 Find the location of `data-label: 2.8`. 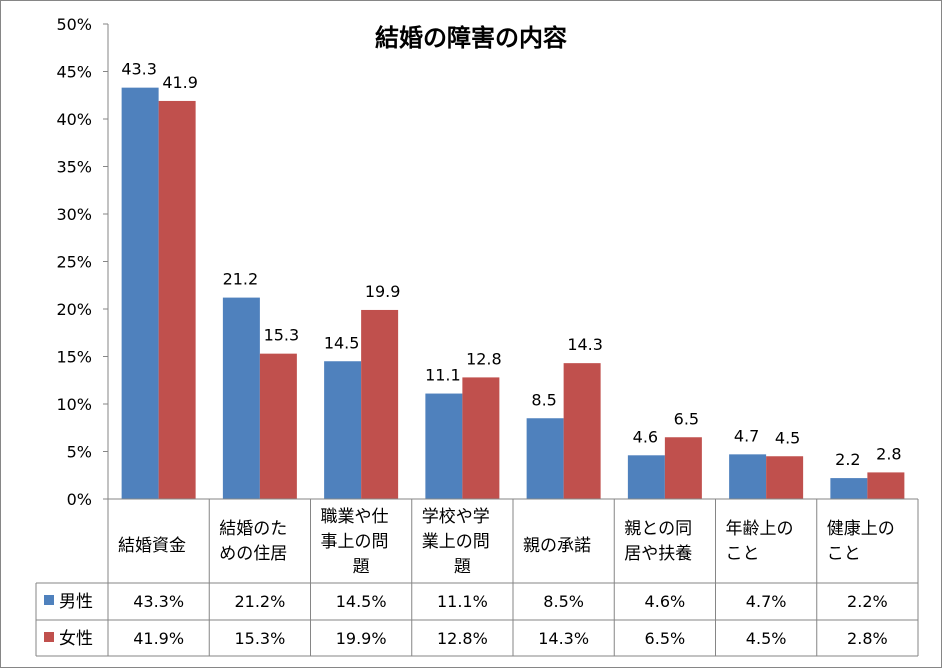

data-label: 2.8 is located at coordinates (888, 453).